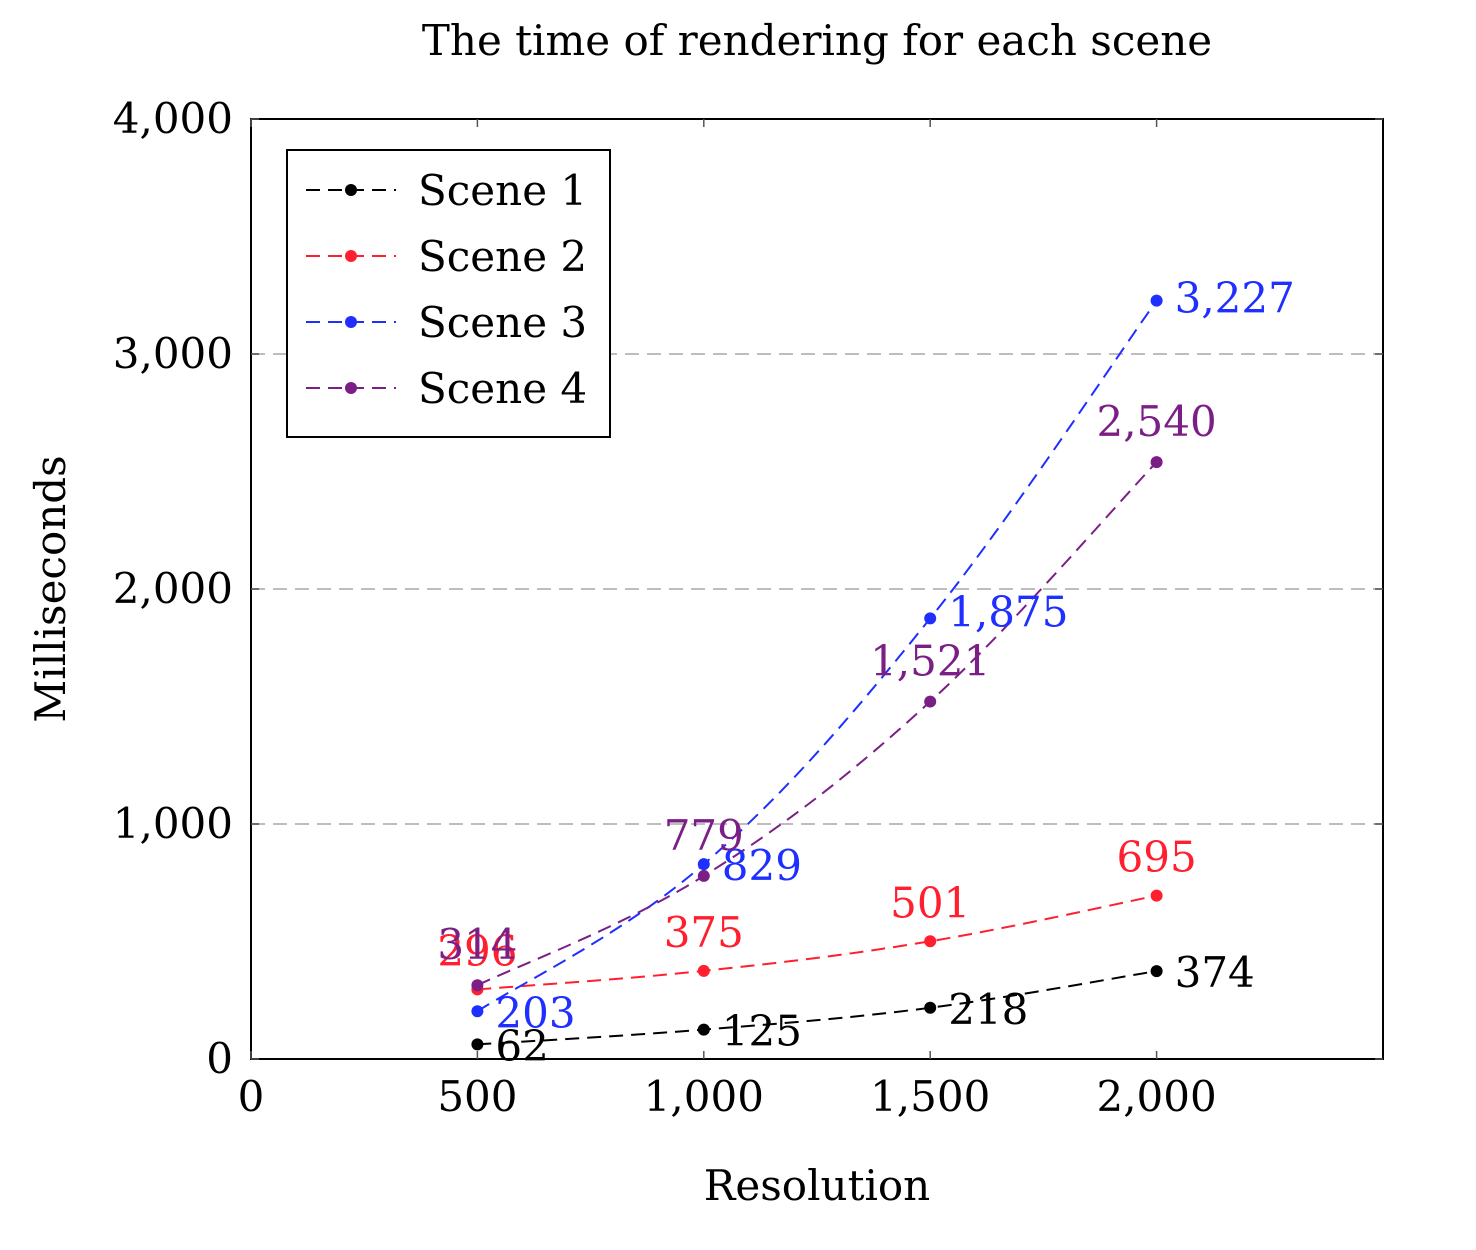 The height and width of the screenshot is (1250, 1476). Describe the element at coordinates (1156, 421) in the screenshot. I see `scene-4-data-label: 2,540` at that location.